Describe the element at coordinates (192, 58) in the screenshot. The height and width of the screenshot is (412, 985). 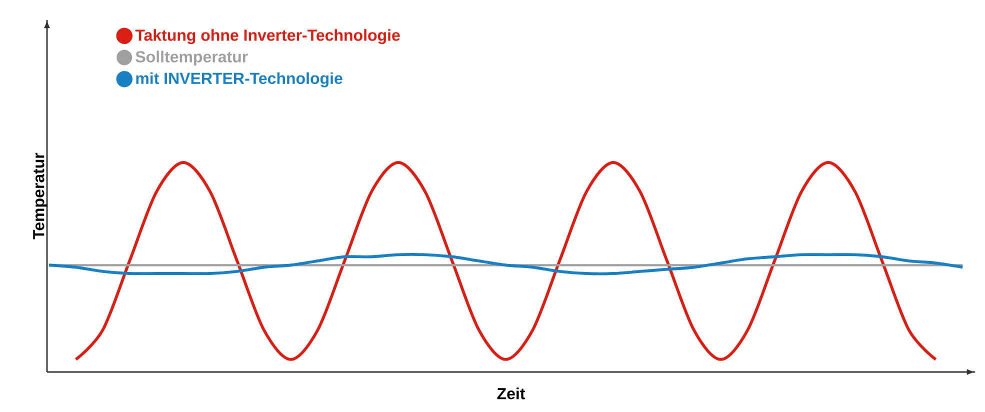
I see `legend-label: Solltemperatur` at that location.